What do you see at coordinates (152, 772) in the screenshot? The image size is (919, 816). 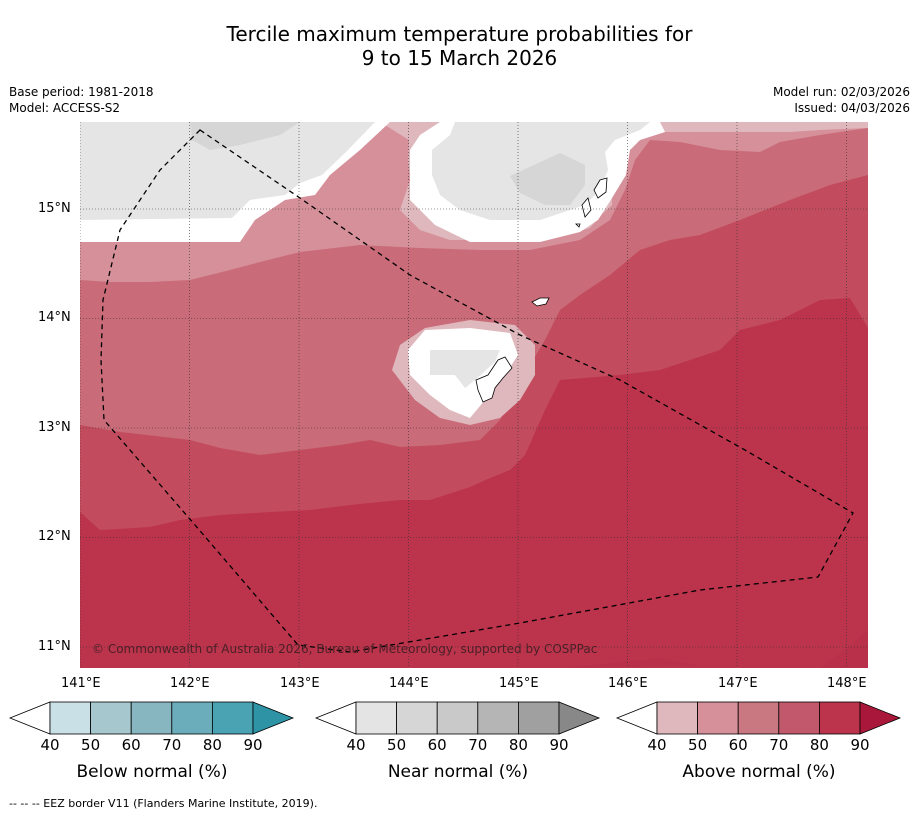 I see `colorbar-below-label: Below normal (%)` at bounding box center [152, 772].